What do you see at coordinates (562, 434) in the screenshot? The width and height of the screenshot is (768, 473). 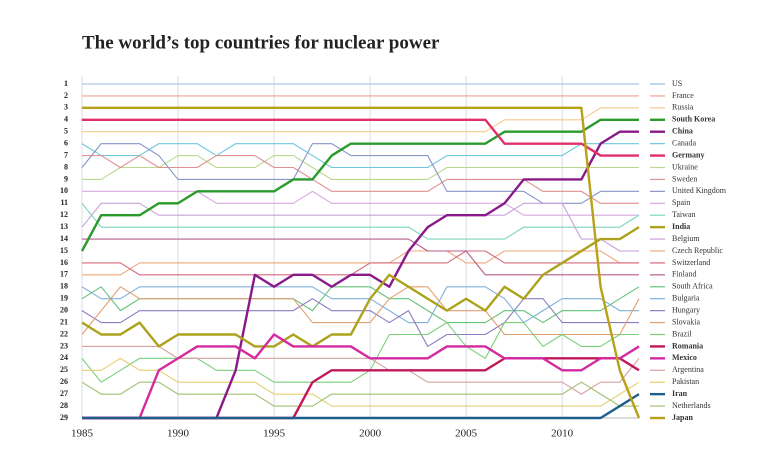 I see `x-tick-label: 2010` at bounding box center [562, 434].